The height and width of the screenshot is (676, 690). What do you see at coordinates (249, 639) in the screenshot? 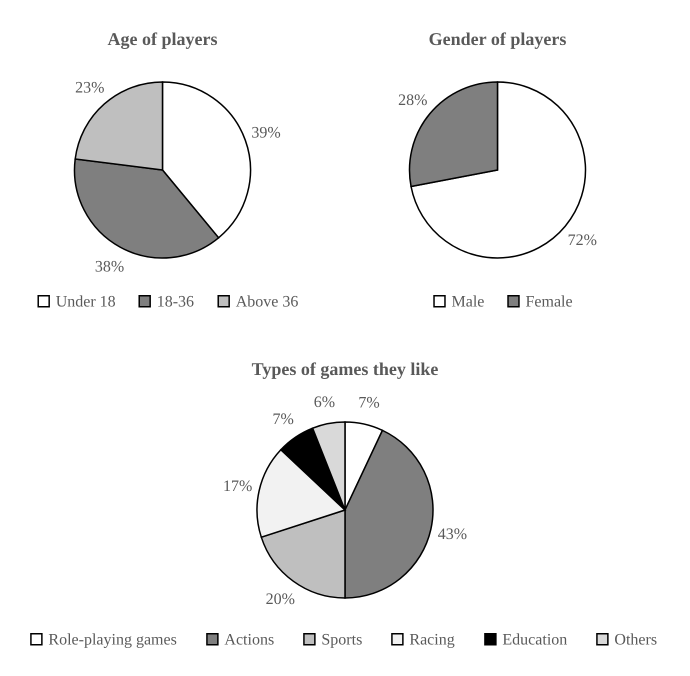
I see `legend-label: Actions` at bounding box center [249, 639].